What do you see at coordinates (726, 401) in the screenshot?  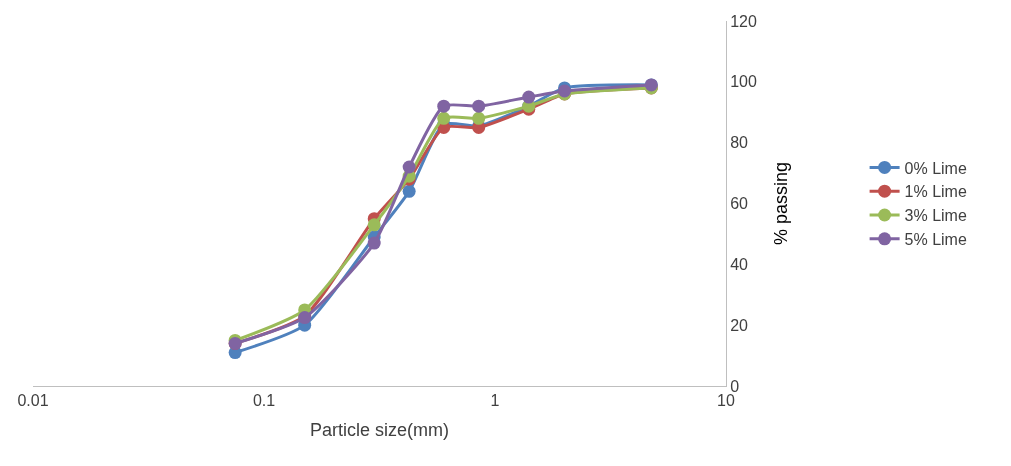 I see `x-tick-label: 10` at bounding box center [726, 401].